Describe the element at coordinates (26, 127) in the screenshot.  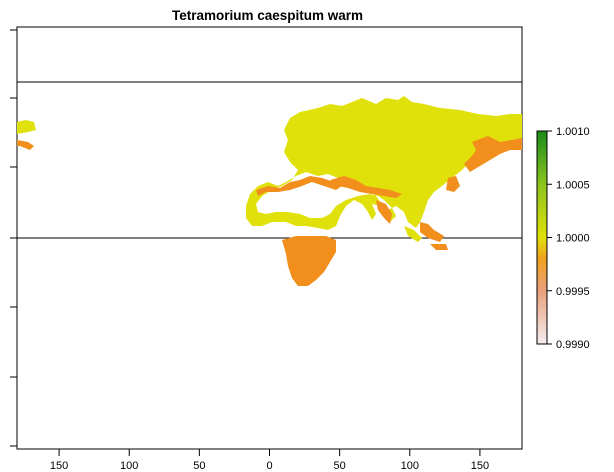
I see `region-alaska` at that location.